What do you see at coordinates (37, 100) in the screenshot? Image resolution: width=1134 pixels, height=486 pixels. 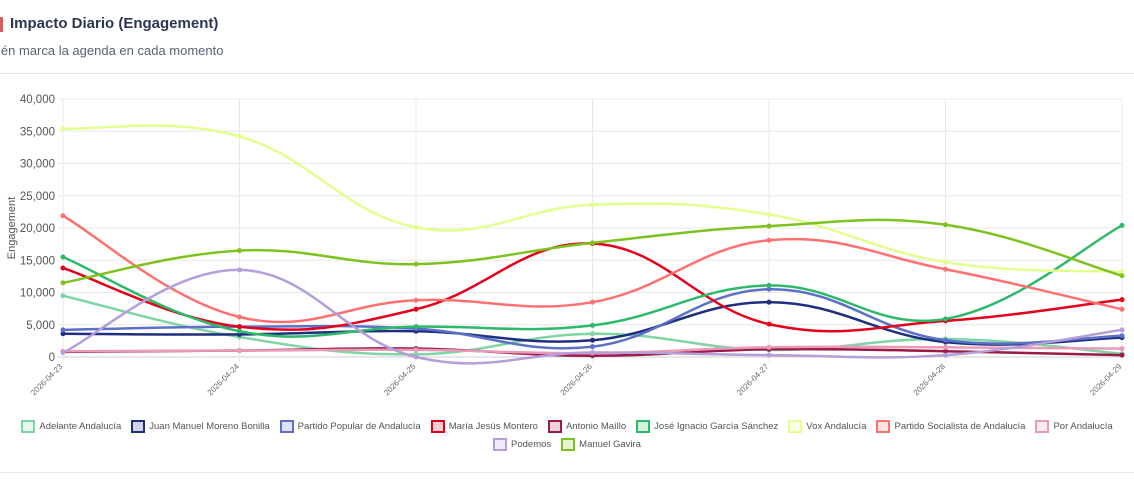 I see `y-tick-label: 40,000` at bounding box center [37, 100].